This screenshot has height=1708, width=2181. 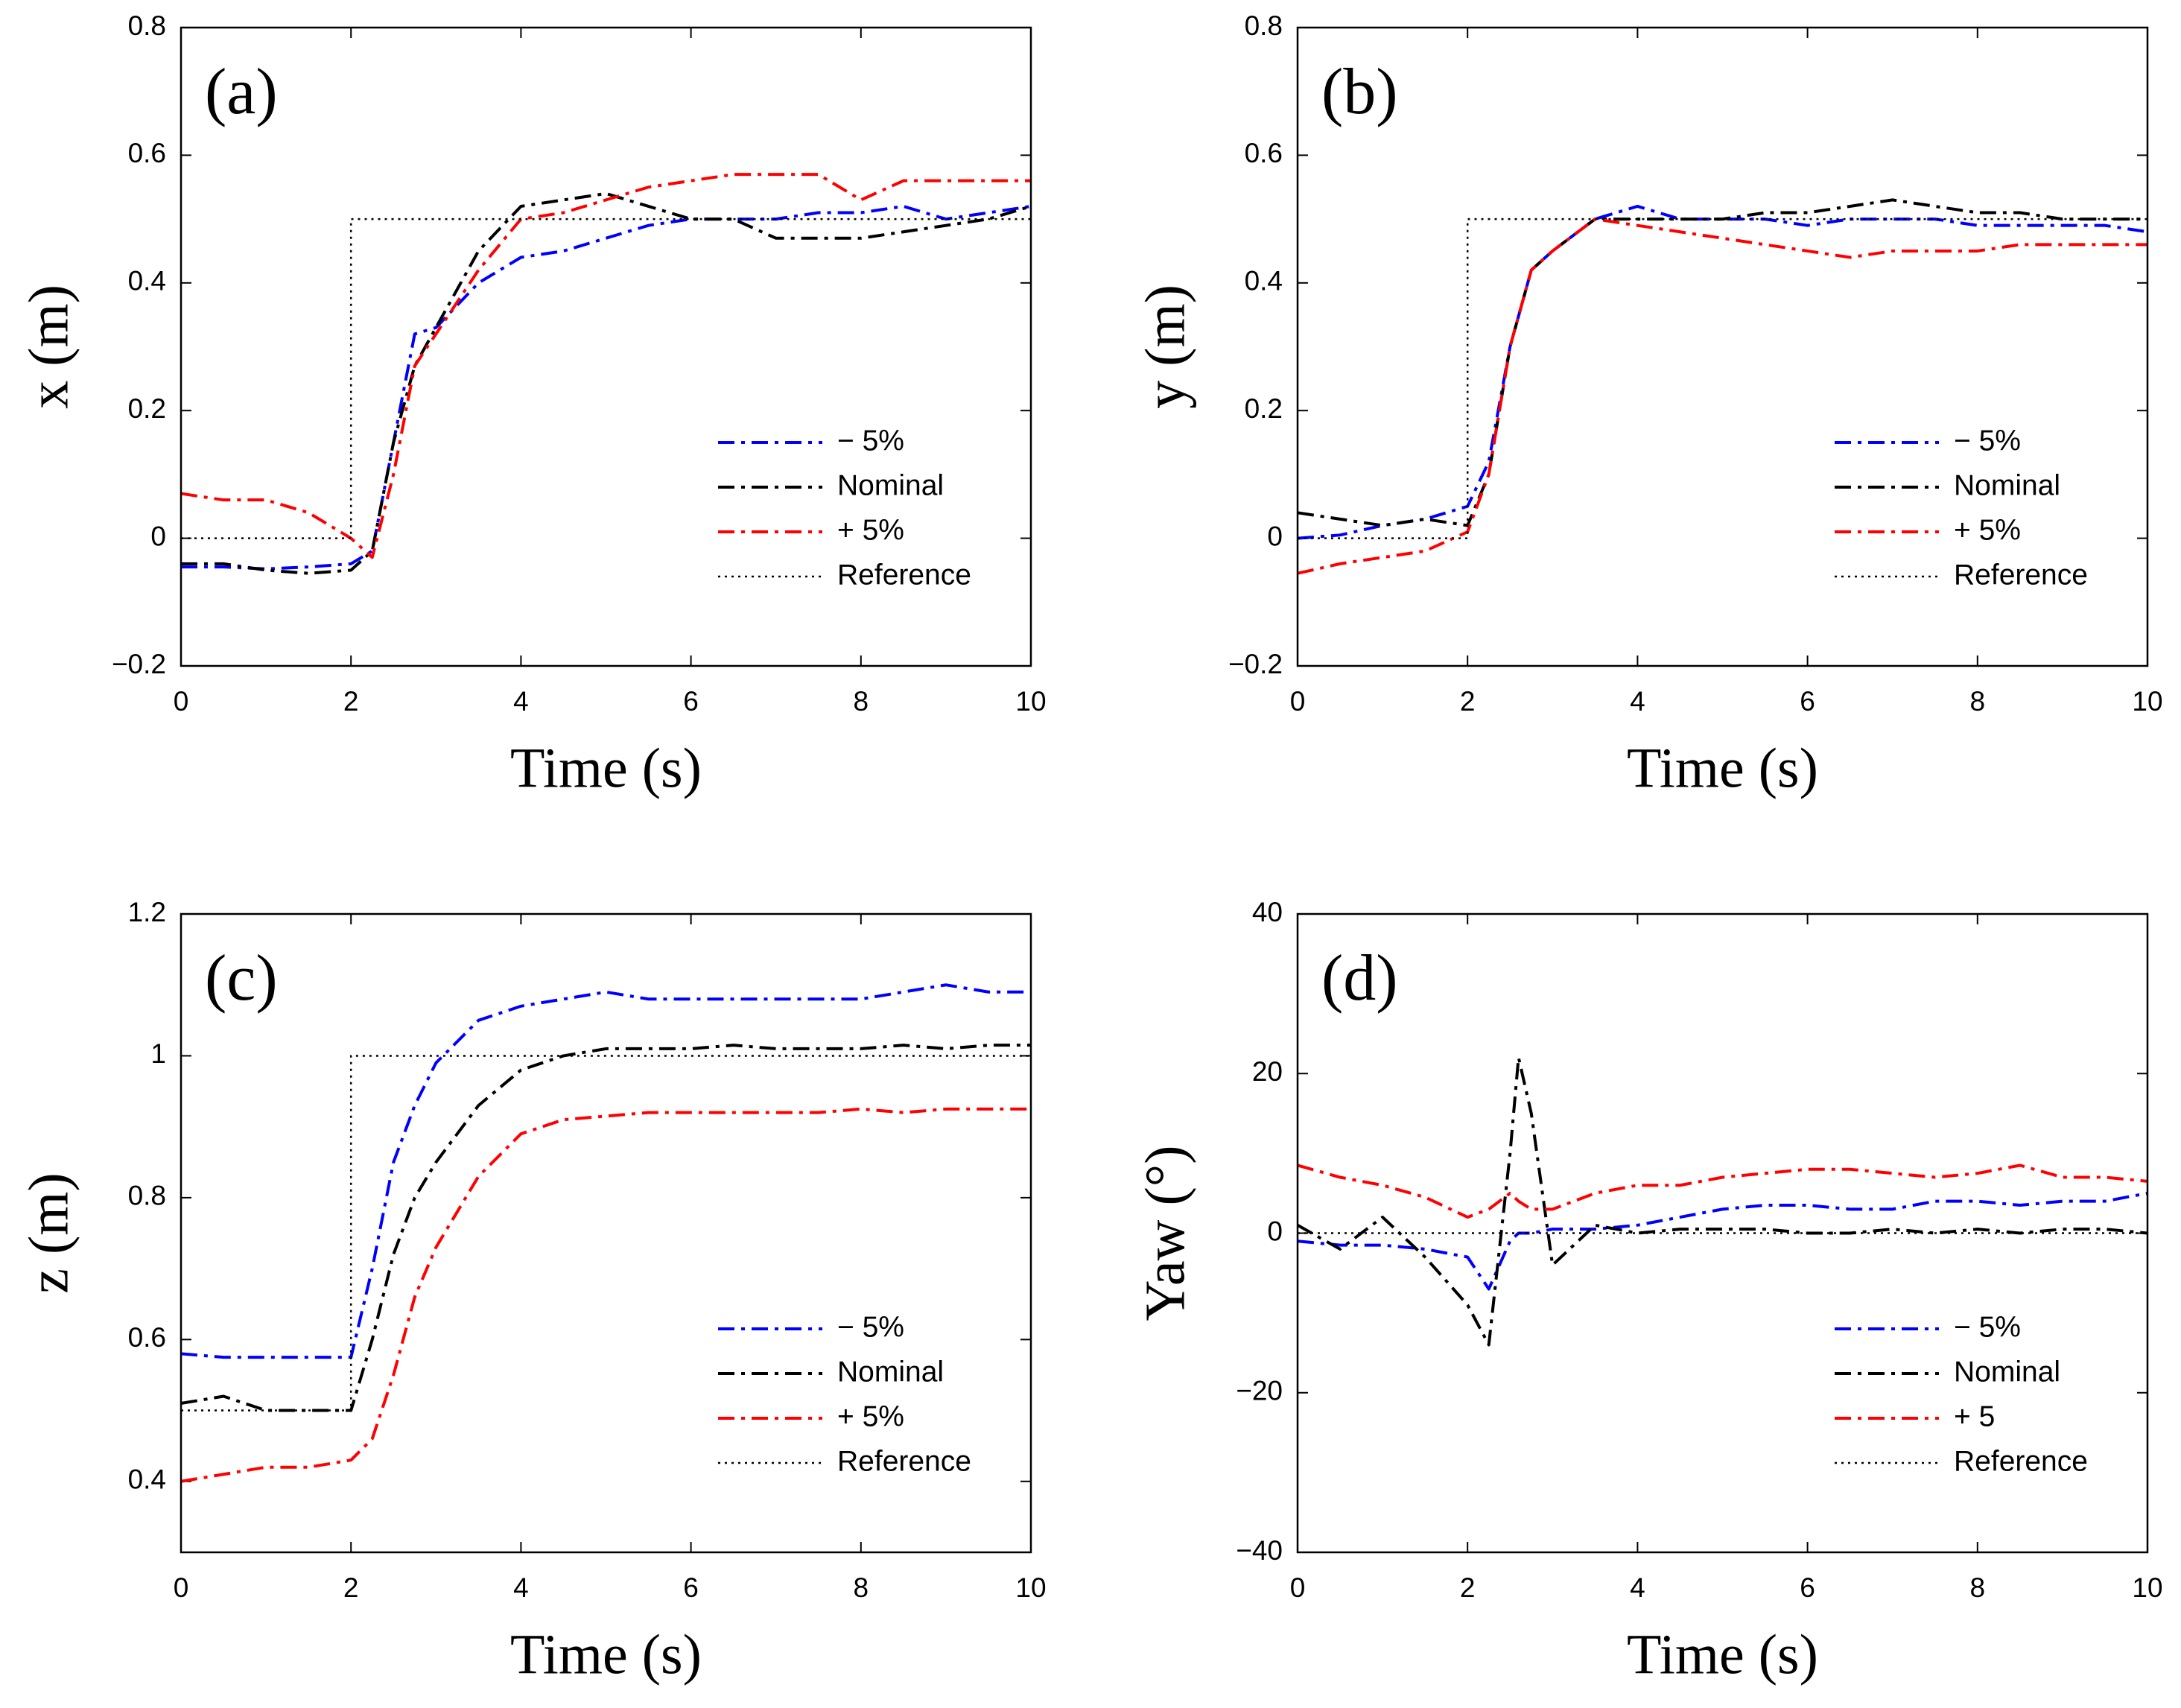 What do you see at coordinates (1165, 1233) in the screenshot?
I see `y-axis-label: Yaw (°)` at bounding box center [1165, 1233].